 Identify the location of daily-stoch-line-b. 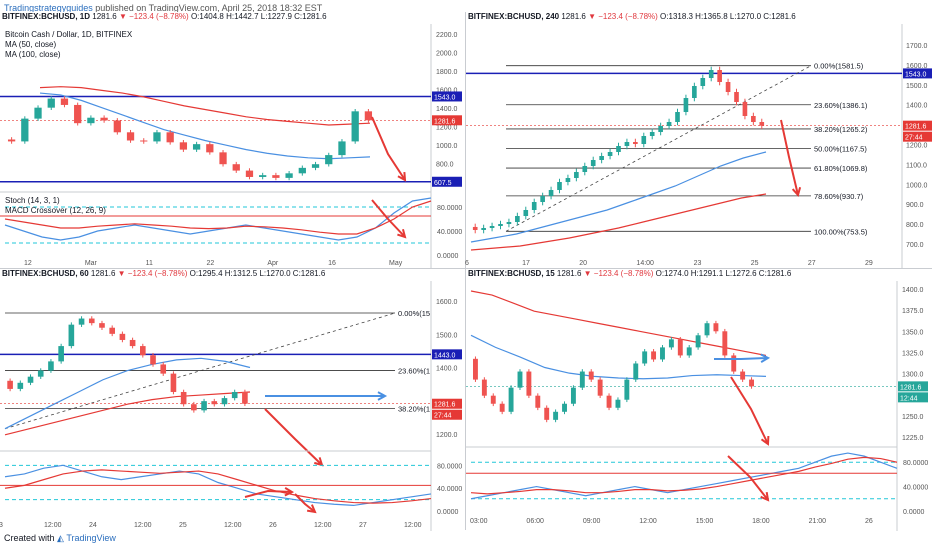
(218, 217).